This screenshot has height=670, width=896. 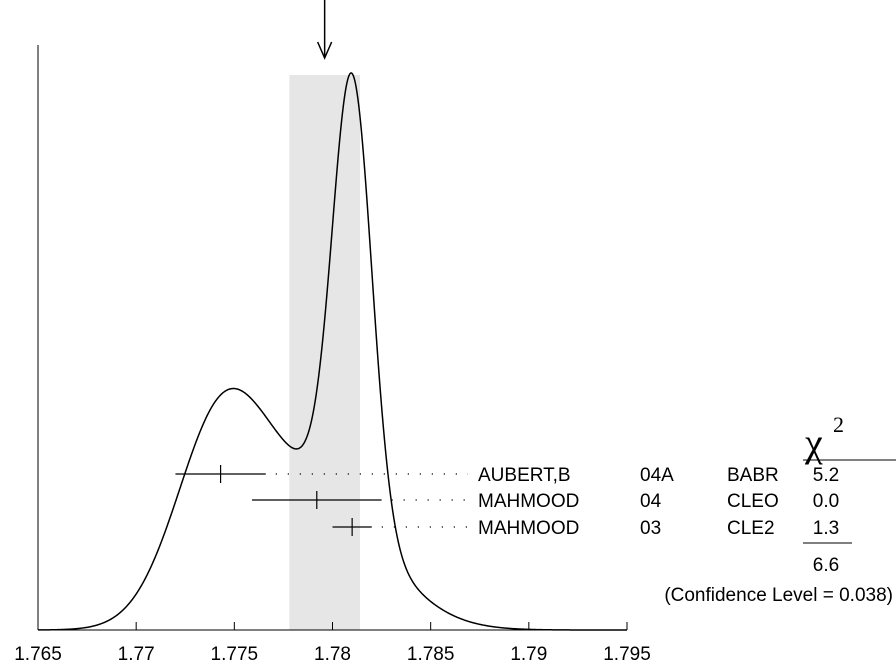 What do you see at coordinates (38, 654) in the screenshot?
I see `x-tick-label: 1.765` at bounding box center [38, 654].